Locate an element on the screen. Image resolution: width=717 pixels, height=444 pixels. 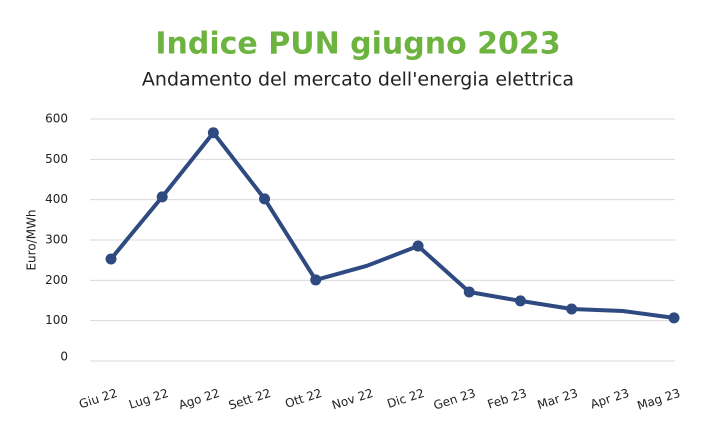
y-tick-label: 500 is located at coordinates (56, 159).